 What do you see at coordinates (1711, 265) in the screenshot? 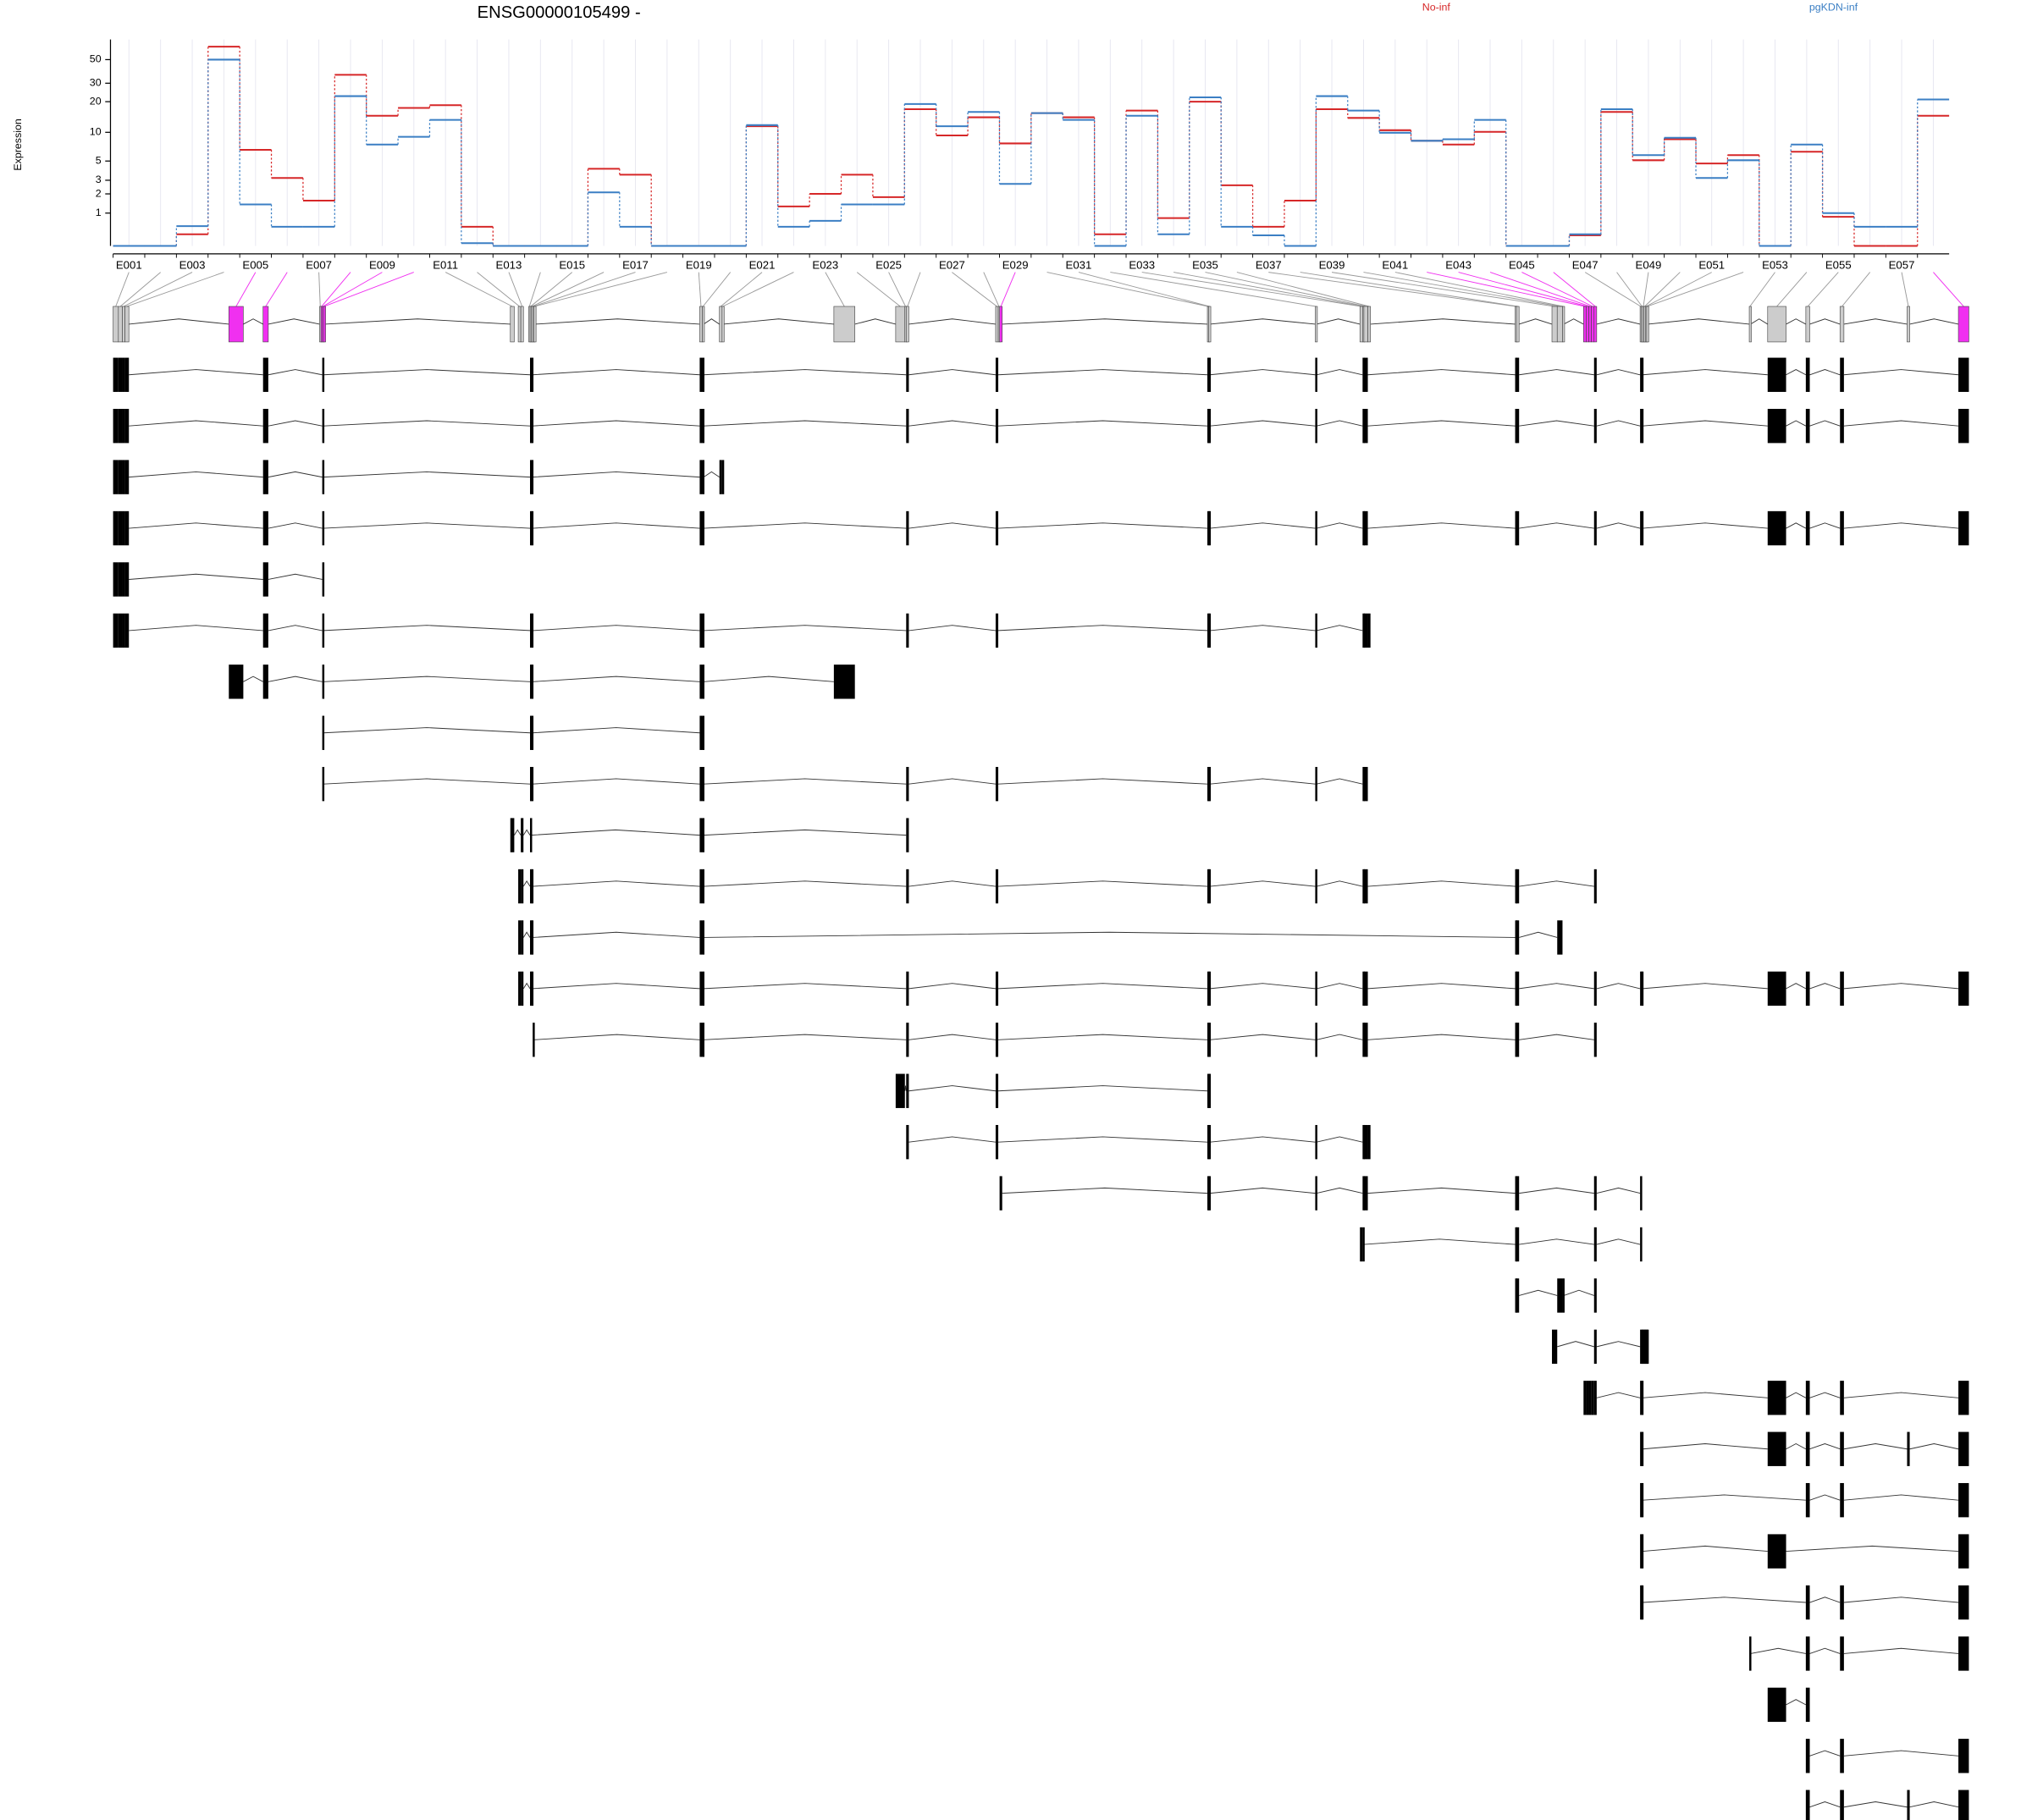
I see `x-tick-label: E051` at bounding box center [1711, 265].